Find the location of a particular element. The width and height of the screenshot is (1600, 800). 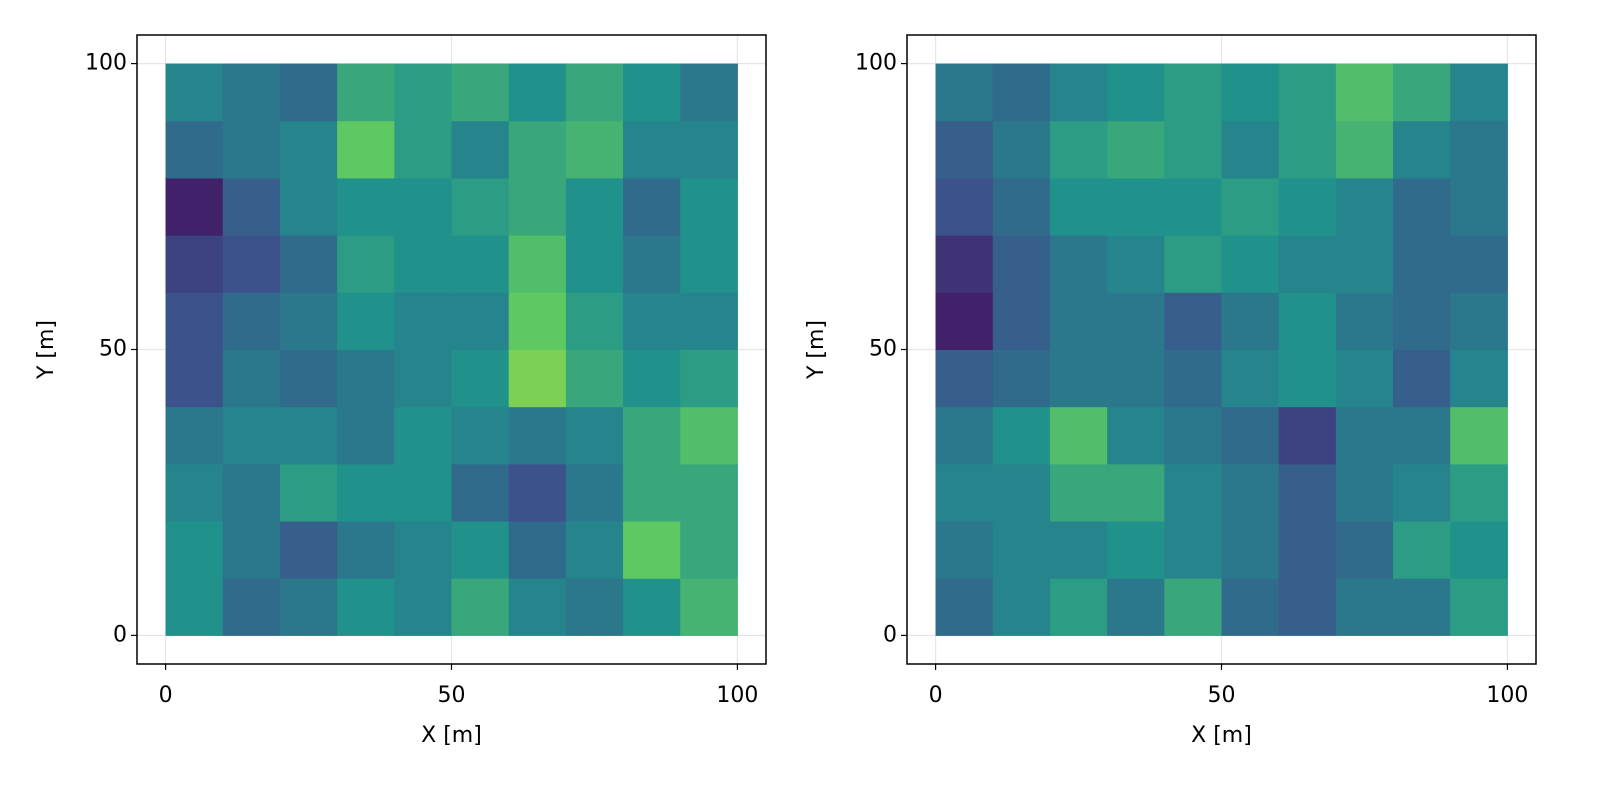

y-tick-label: 50 is located at coordinates (113, 349).